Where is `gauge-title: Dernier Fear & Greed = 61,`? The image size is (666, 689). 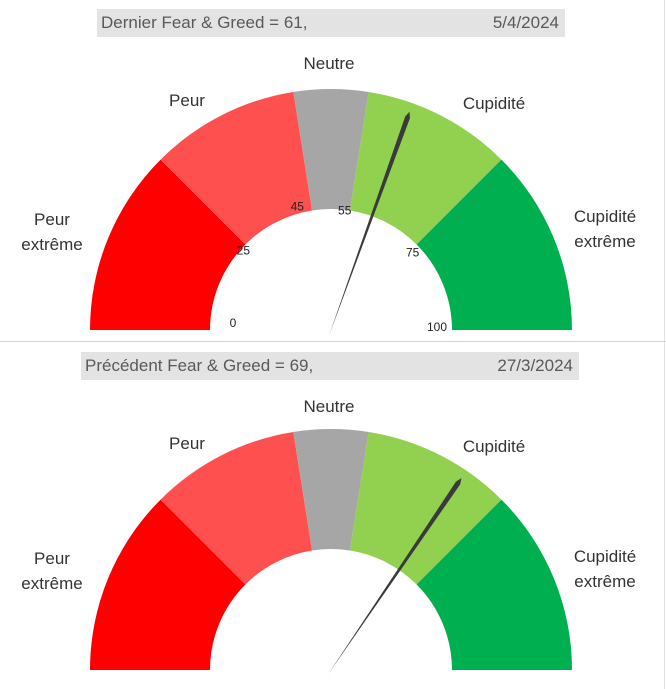 gauge-title: Dernier Fear & Greed = 61, is located at coordinates (204, 22).